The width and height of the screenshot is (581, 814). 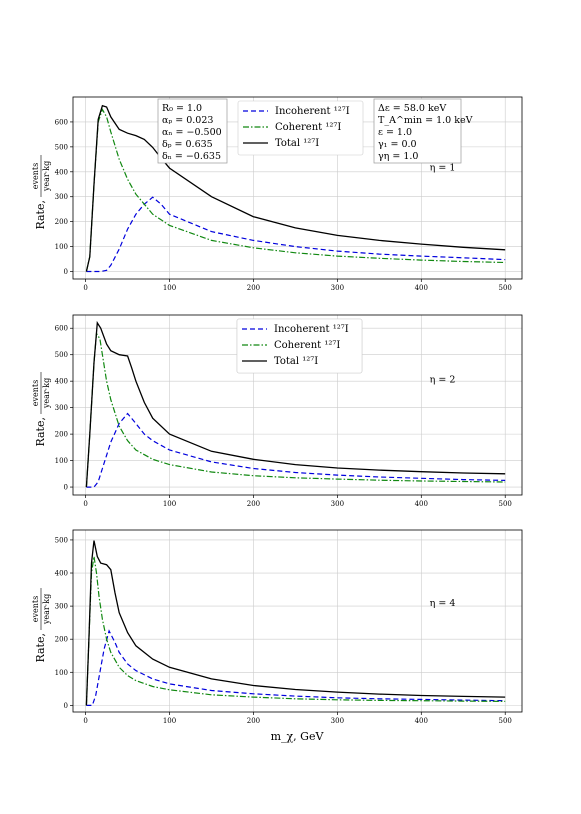 I want to click on param-left-line: αₙ = −0.500, so click(x=192, y=132).